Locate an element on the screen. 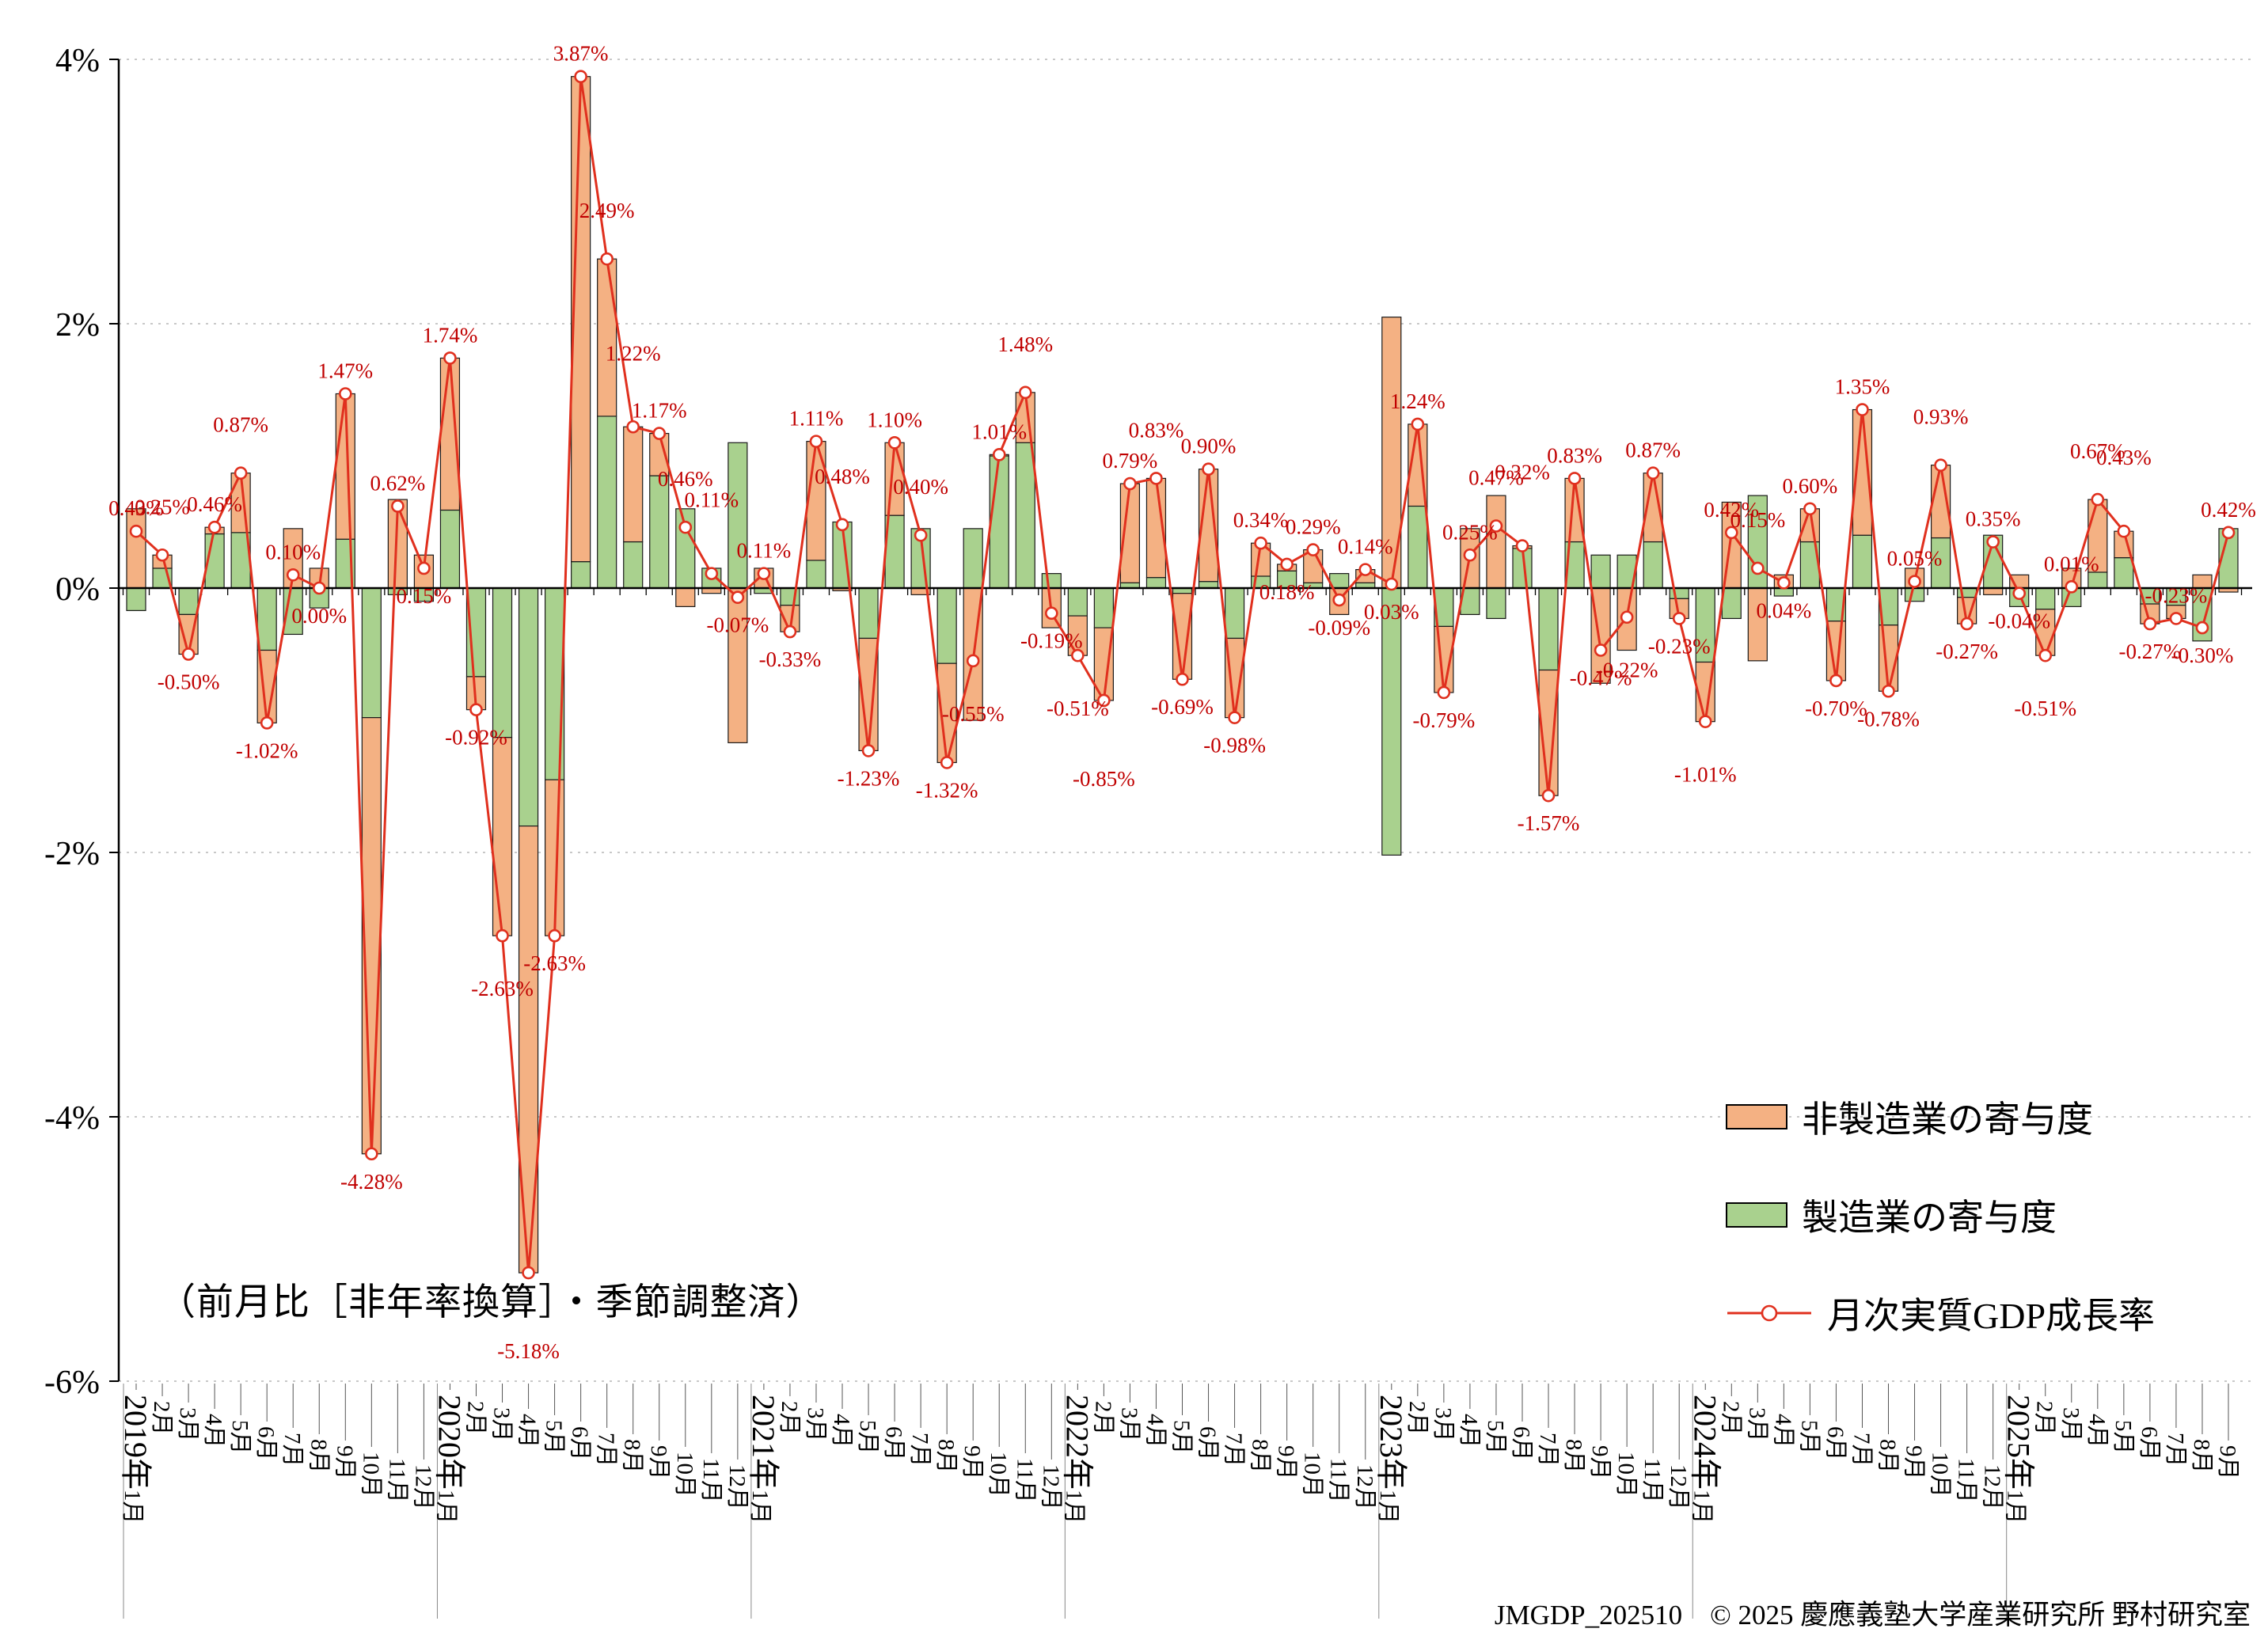 The image size is (2268, 1640). data-label: 0.03% is located at coordinates (1391, 612).